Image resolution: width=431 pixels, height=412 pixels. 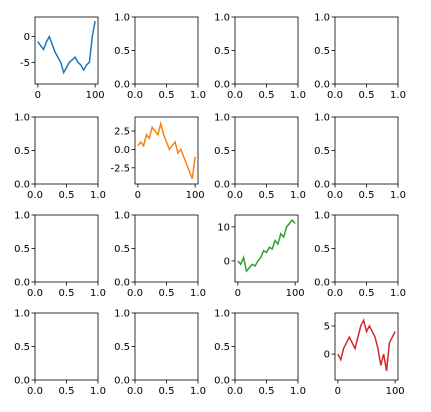 I want to click on y-tick-label: -5, so click(x=25, y=63).